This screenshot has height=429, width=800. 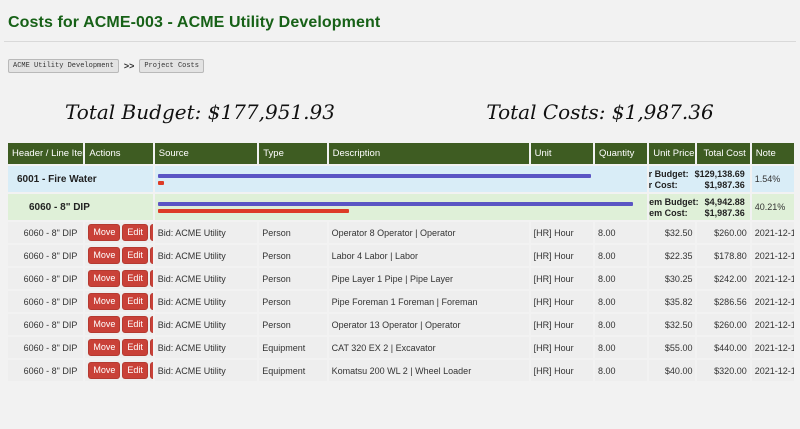 I want to click on total-costs: Total Costs: $1,987.36, so click(x=600, y=112).